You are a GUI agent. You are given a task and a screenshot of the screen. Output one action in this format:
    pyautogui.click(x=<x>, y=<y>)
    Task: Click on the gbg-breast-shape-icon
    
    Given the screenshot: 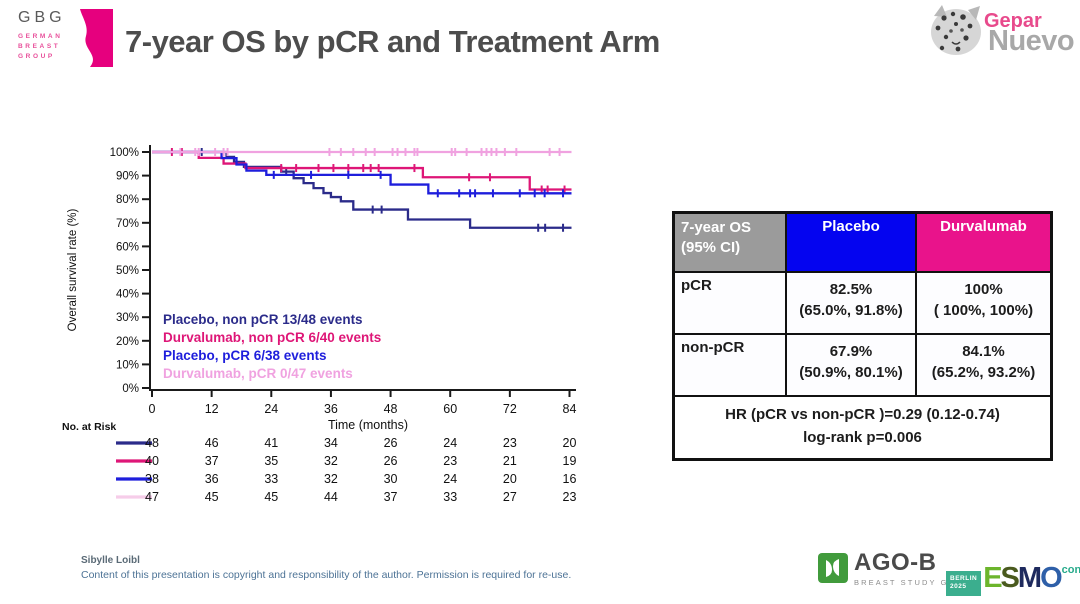 What is the action you would take?
    pyautogui.click(x=96, y=38)
    